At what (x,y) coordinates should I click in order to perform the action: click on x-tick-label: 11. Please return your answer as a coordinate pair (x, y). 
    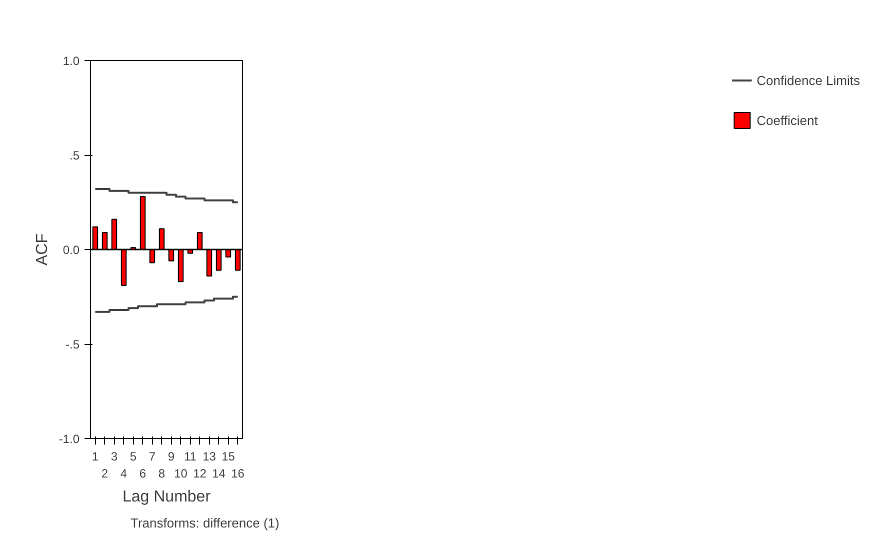
    Looking at the image, I should click on (190, 457).